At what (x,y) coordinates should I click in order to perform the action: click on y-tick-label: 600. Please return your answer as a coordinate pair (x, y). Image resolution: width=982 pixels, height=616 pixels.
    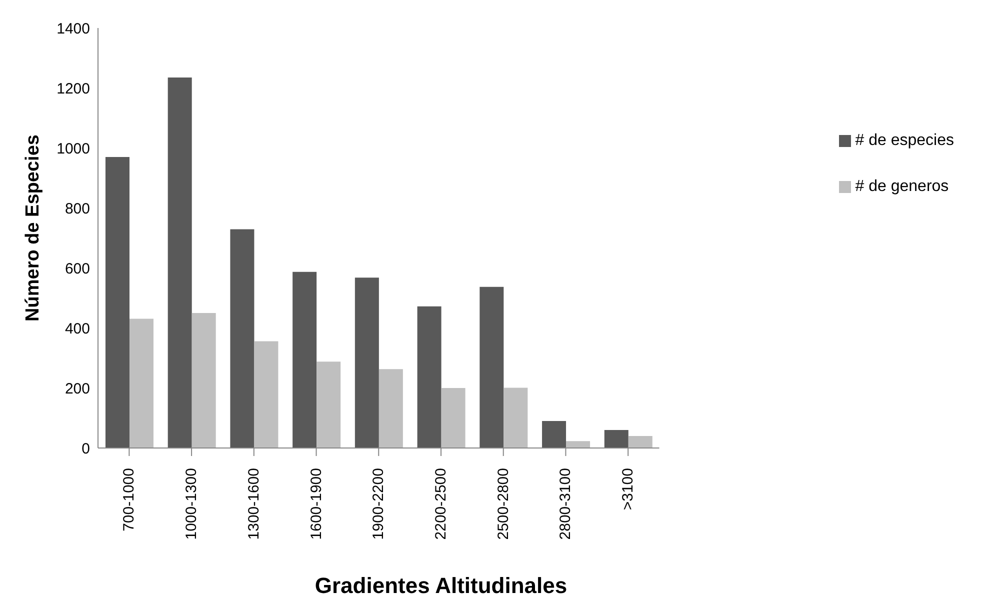
    Looking at the image, I should click on (77, 269).